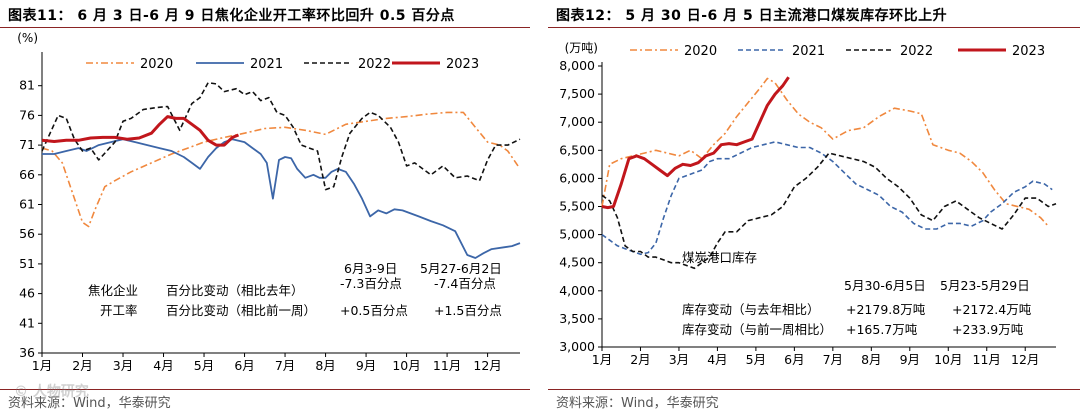 The image size is (1080, 412). What do you see at coordinates (992, 309) in the screenshot?
I see `right-table-value: +2172.4万吨` at bounding box center [992, 309].